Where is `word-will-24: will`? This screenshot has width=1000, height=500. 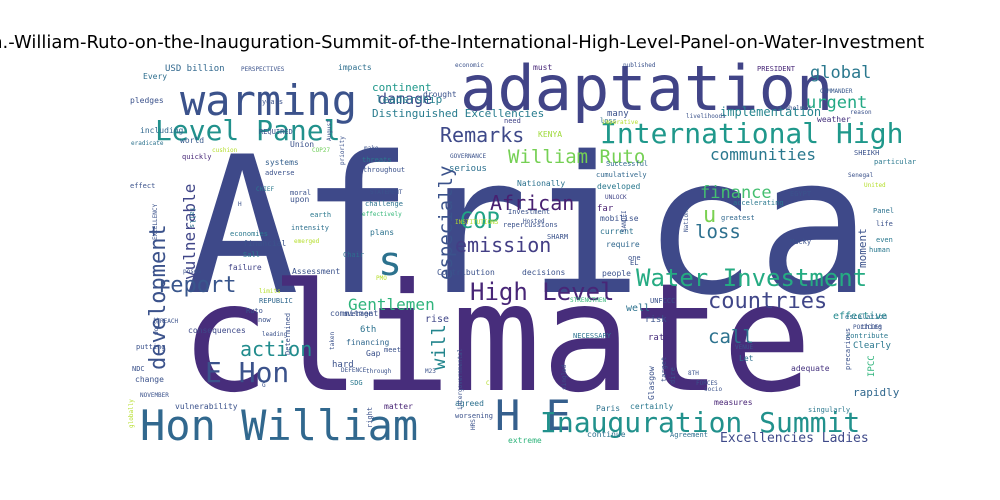
word-will-24: will is located at coordinates (439, 347).